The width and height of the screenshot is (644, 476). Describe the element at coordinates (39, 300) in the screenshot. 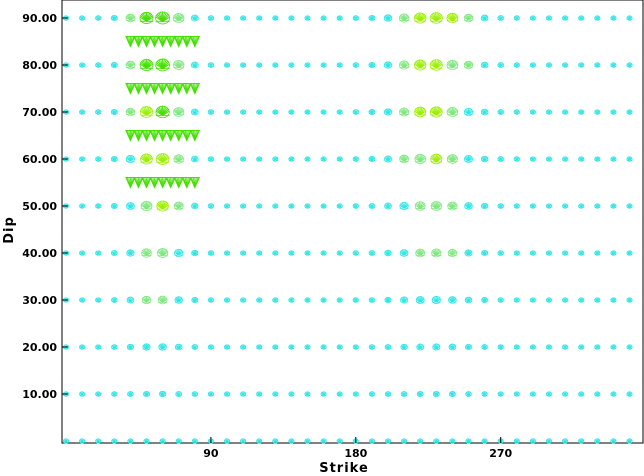

I see `y-tick-label: 30.00` at that location.